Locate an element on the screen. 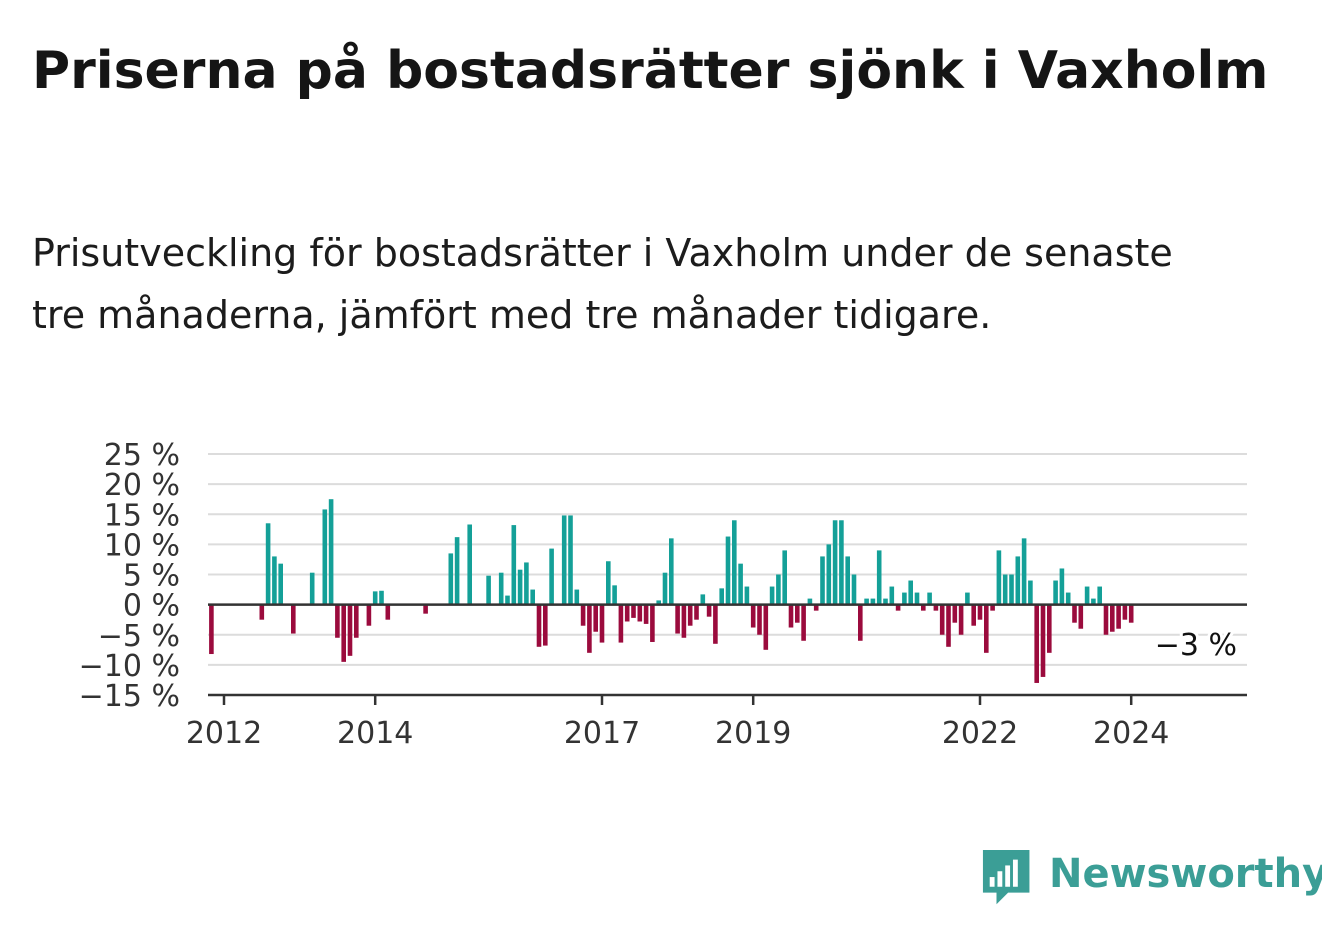 The width and height of the screenshot is (1322, 939). y-tick-label: −5 % is located at coordinates (139, 636).